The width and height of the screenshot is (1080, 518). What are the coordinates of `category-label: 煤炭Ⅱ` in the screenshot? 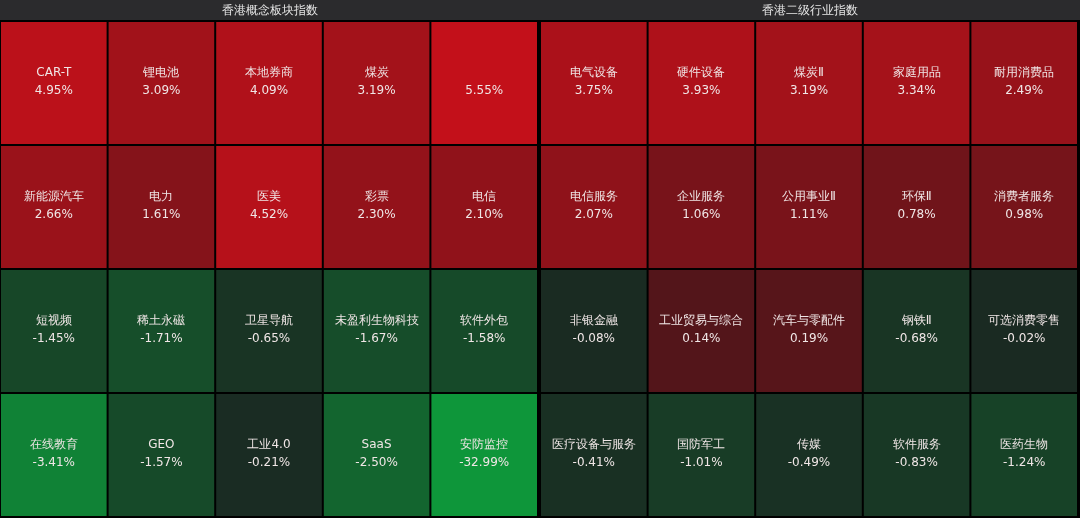 It's located at (809, 72).